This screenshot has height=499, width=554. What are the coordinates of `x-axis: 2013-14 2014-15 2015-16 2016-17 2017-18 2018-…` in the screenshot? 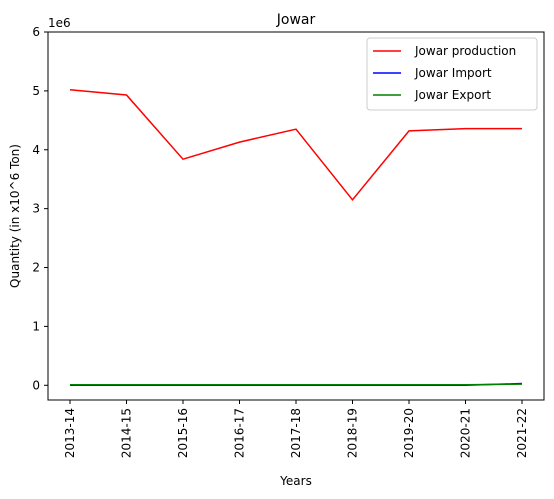 It's located at (296, 429).